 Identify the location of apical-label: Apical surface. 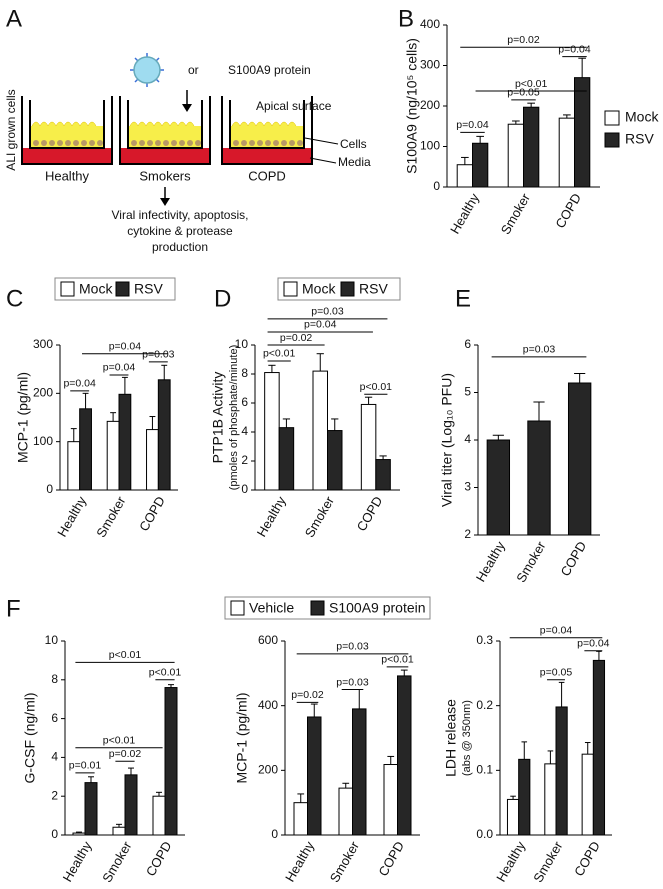
(294, 106).